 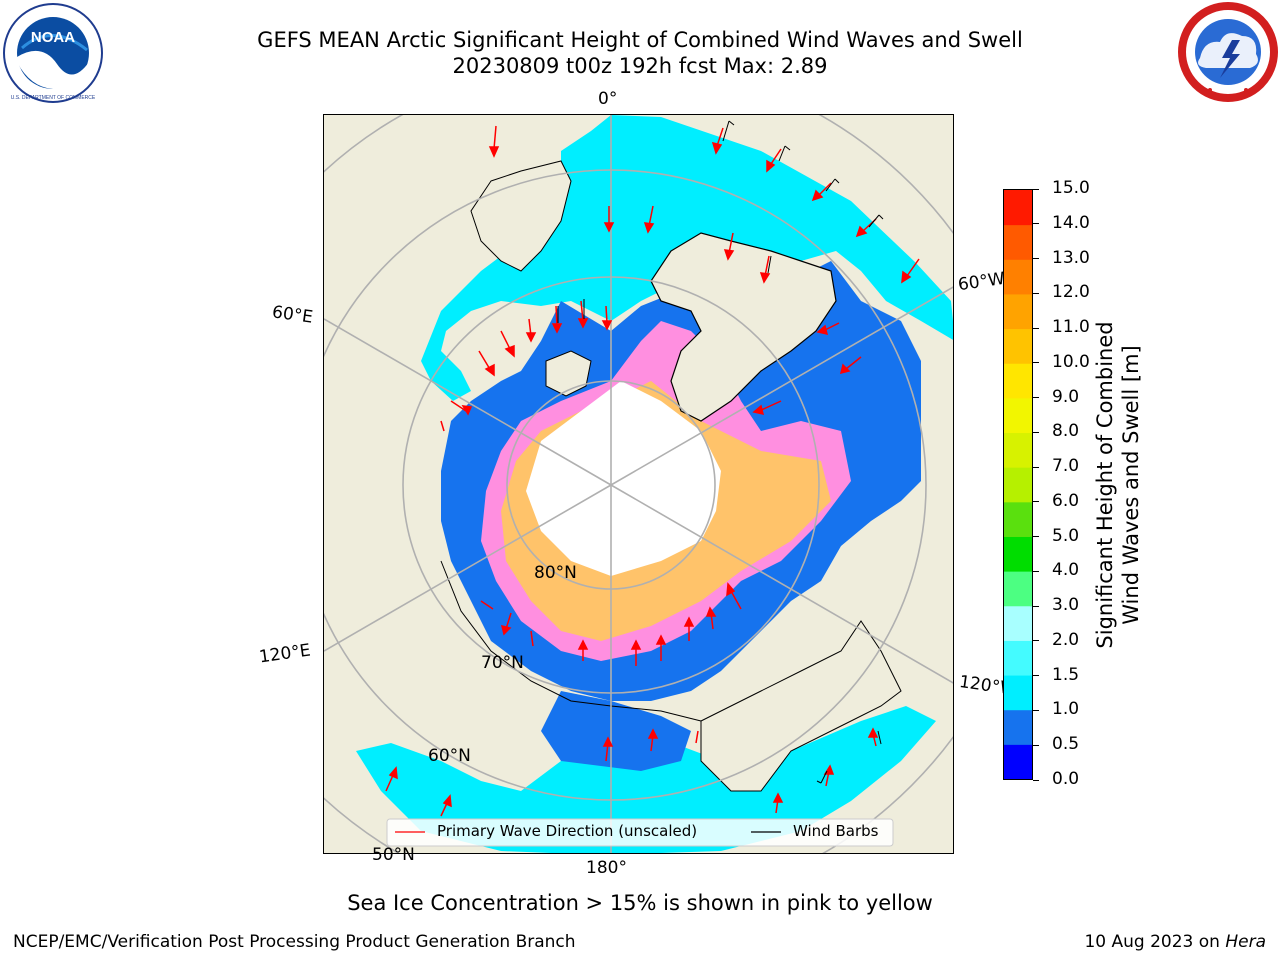 I want to click on colorbar-tick-label: 0.0, so click(x=1066, y=779).